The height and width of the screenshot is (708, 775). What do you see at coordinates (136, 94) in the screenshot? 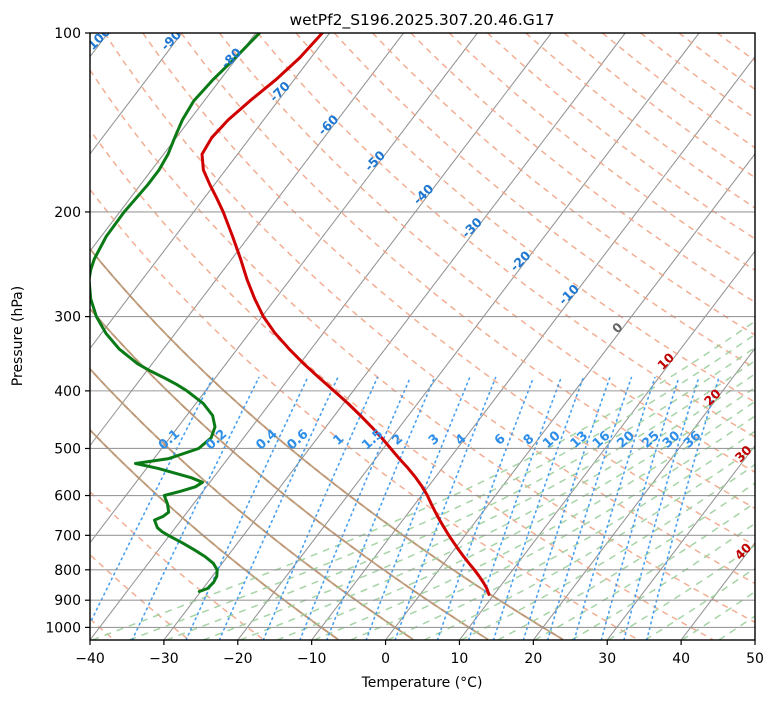
I see `isotherm--90` at bounding box center [136, 94].